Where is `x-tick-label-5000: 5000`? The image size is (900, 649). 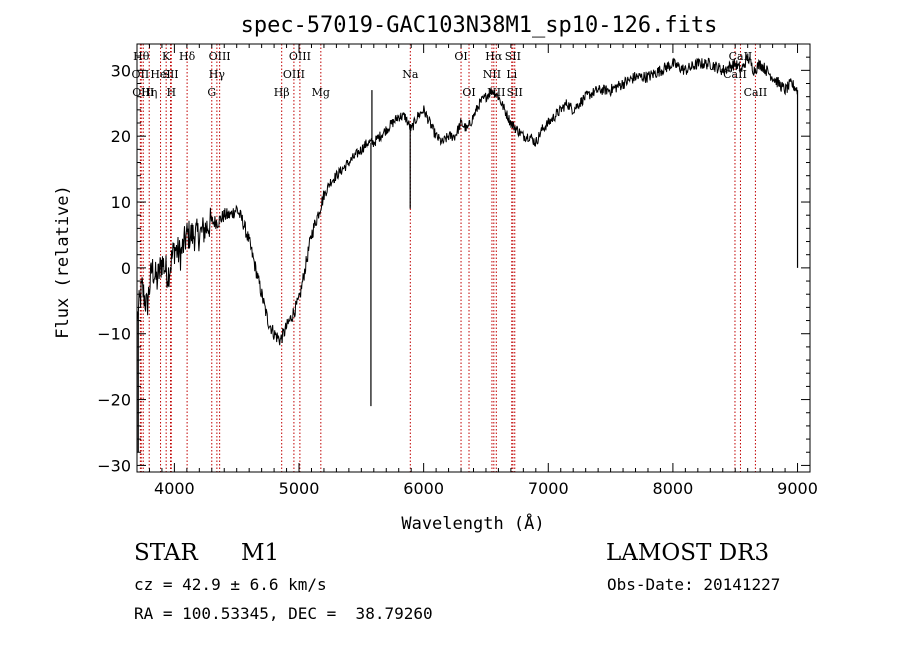 x-tick-label-5000: 5000 is located at coordinates (299, 488).